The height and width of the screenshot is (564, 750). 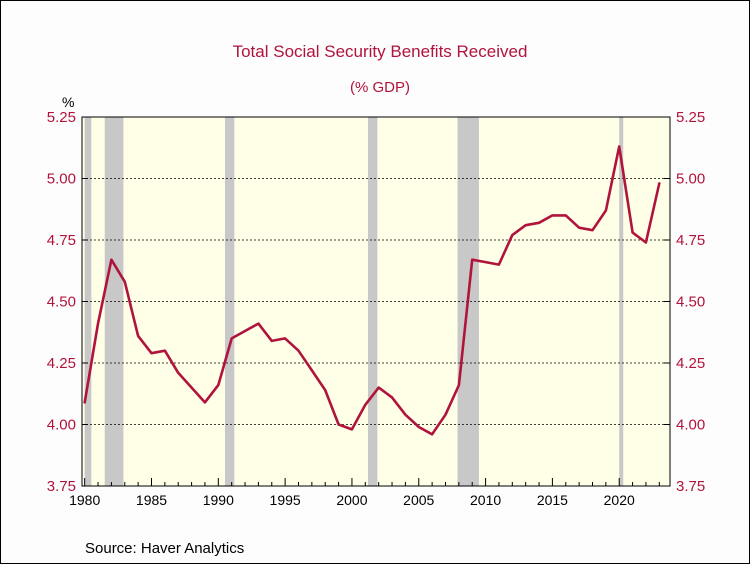 What do you see at coordinates (485, 500) in the screenshot?
I see `x-tick-label: 2010` at bounding box center [485, 500].